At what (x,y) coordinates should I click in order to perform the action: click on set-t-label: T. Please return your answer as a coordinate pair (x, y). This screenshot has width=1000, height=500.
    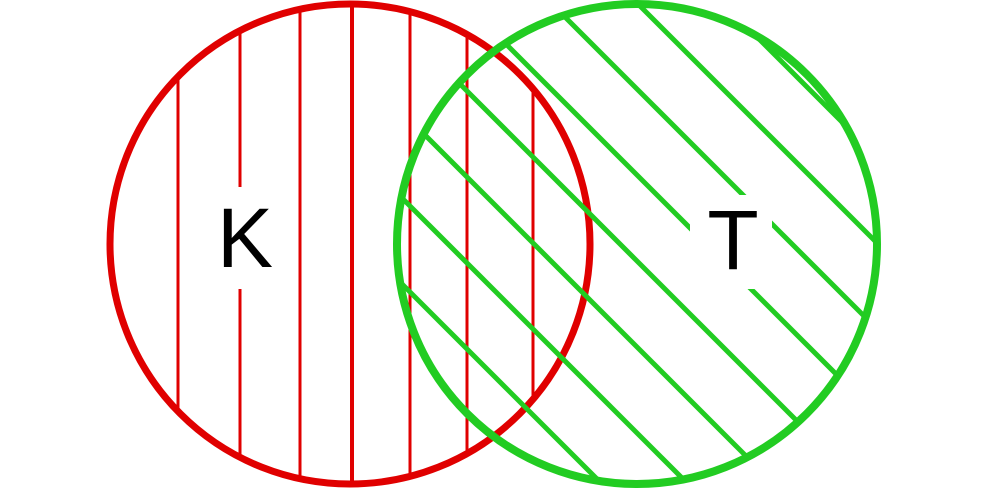
    Looking at the image, I should click on (732, 240).